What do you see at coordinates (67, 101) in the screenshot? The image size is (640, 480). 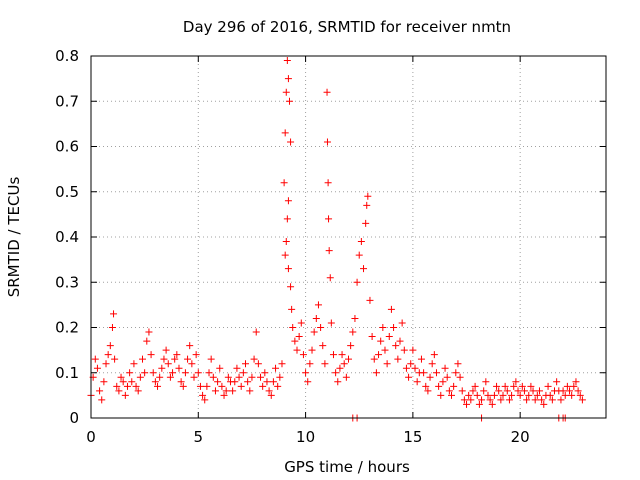 I see `y-tick-label: 0.7` at bounding box center [67, 101].